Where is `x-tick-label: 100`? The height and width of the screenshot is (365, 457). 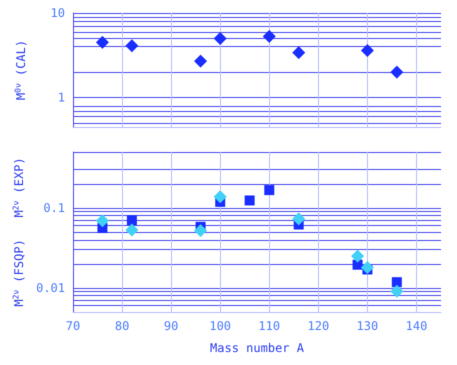
x-tick-label: 100 is located at coordinates (220, 326).